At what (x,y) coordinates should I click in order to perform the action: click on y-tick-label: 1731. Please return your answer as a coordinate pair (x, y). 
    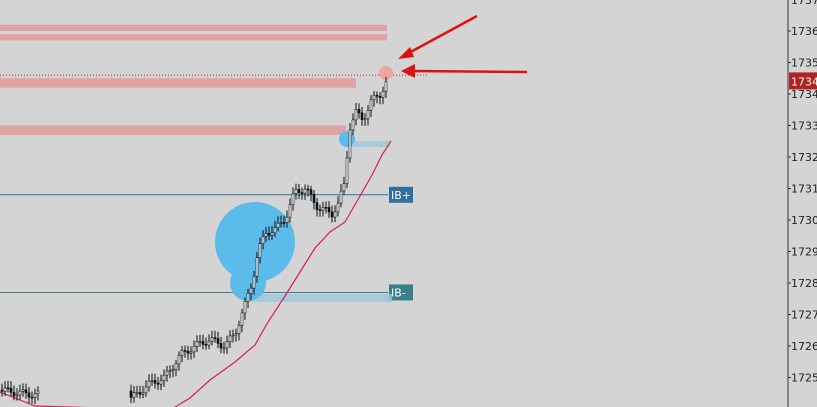
    Looking at the image, I should click on (804, 189).